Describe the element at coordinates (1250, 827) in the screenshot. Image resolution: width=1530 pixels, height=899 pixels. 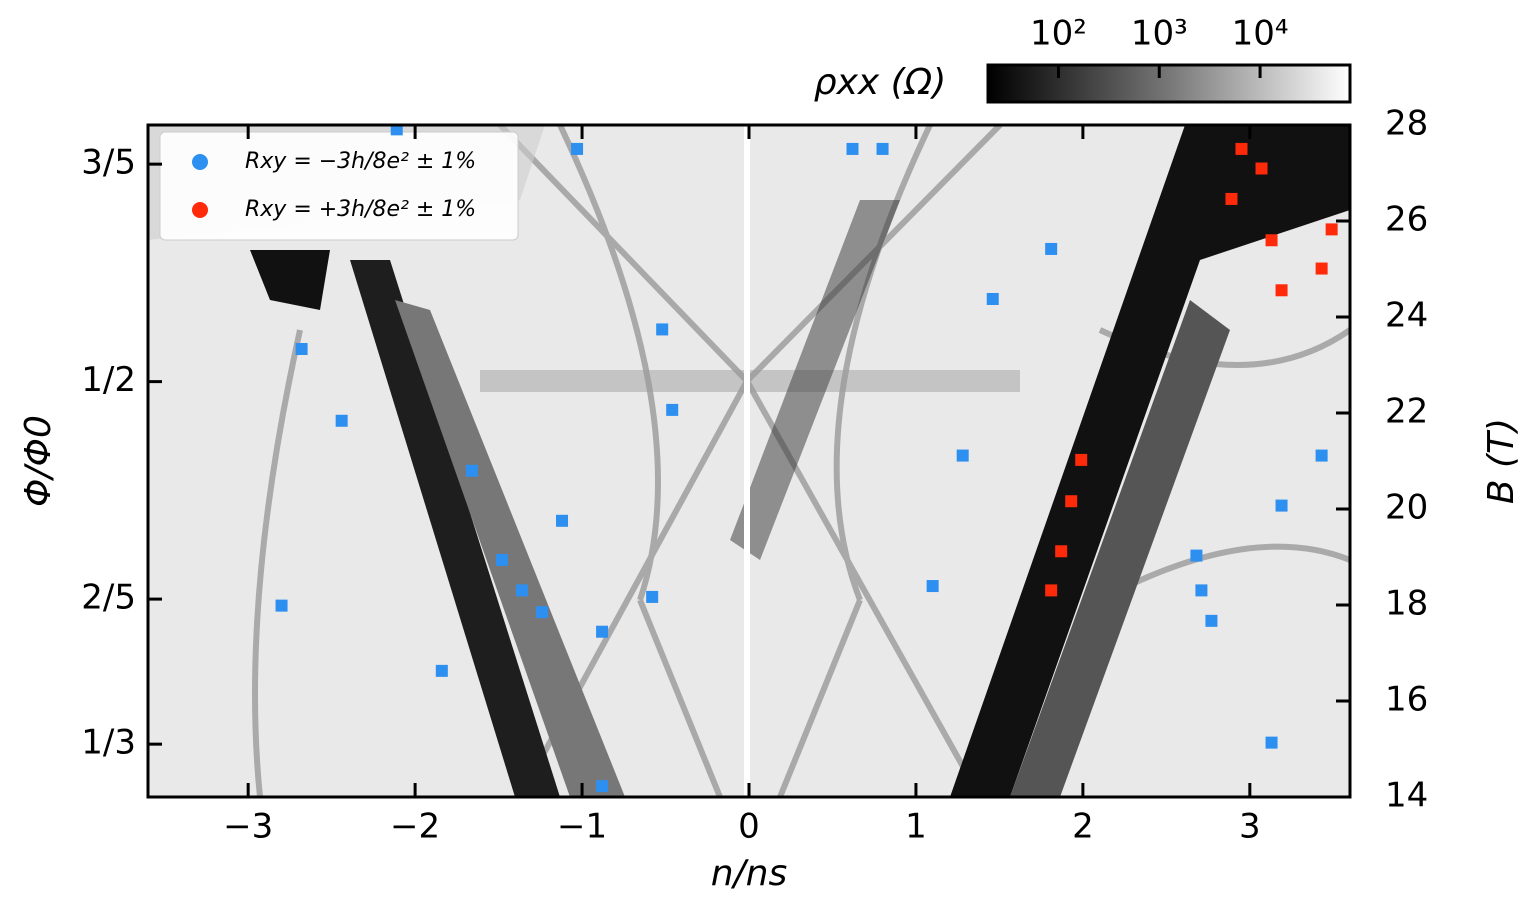
I see `x-tick-label: 3` at that location.